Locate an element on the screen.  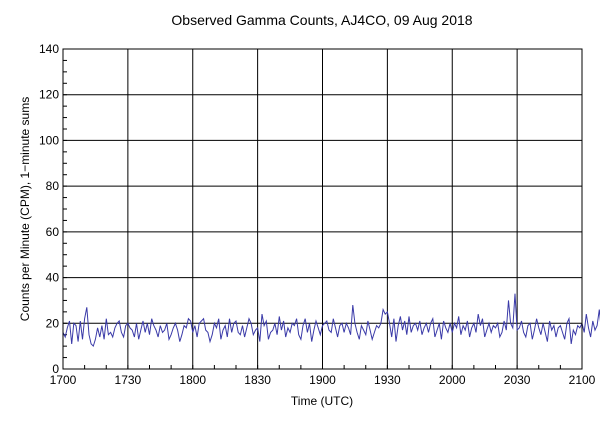
x-axis-label: Time (UTC) is located at coordinates (322, 401).